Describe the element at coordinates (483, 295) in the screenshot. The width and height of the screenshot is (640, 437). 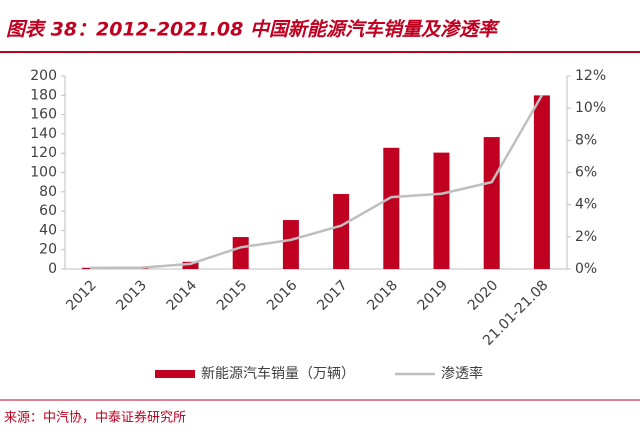
I see `x-tick-label: 2020` at that location.